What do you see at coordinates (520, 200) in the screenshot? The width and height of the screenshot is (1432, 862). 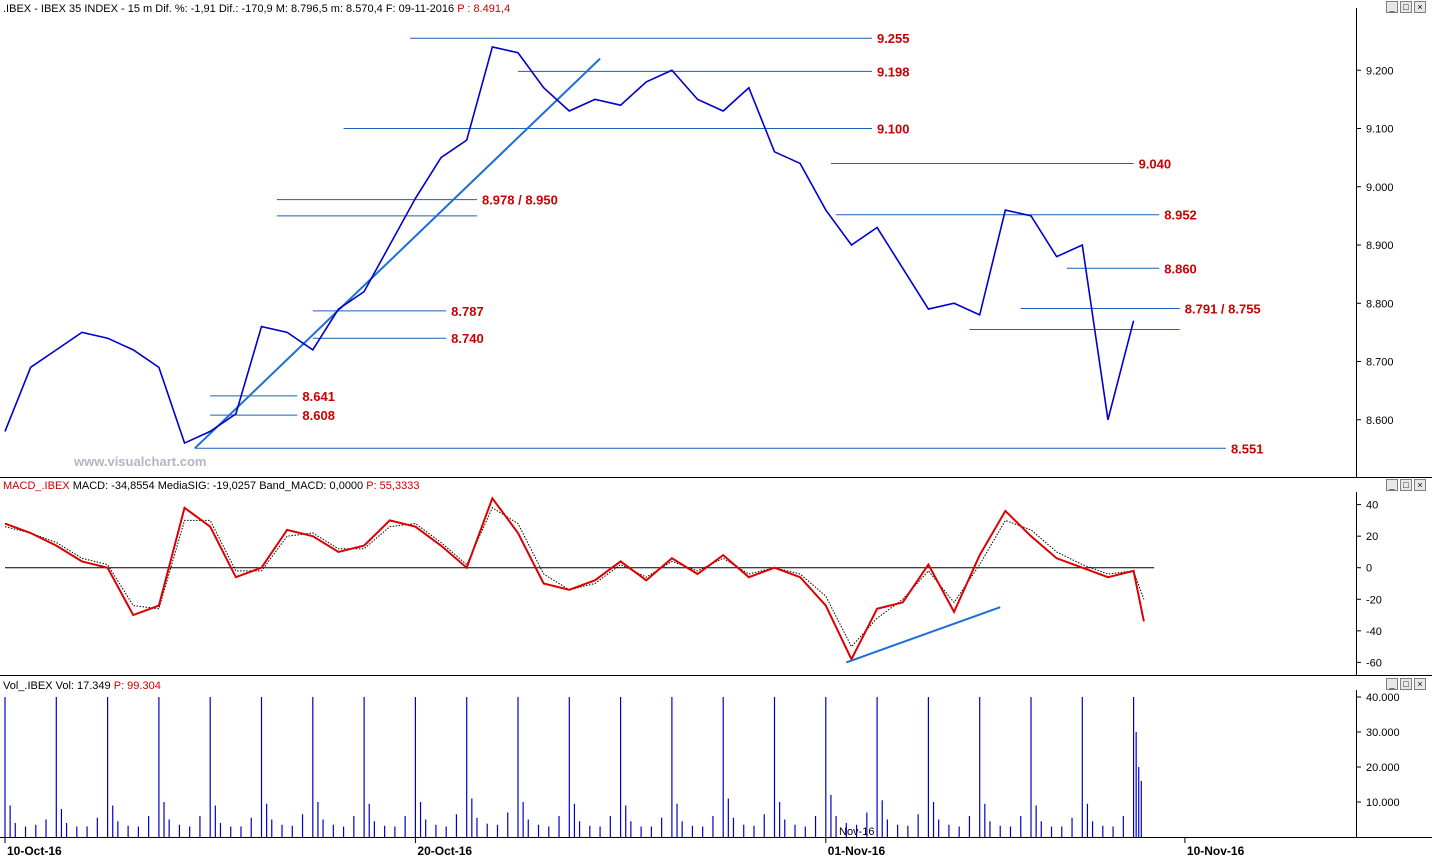 I see `level-label: 8.978 / 8.950` at bounding box center [520, 200].